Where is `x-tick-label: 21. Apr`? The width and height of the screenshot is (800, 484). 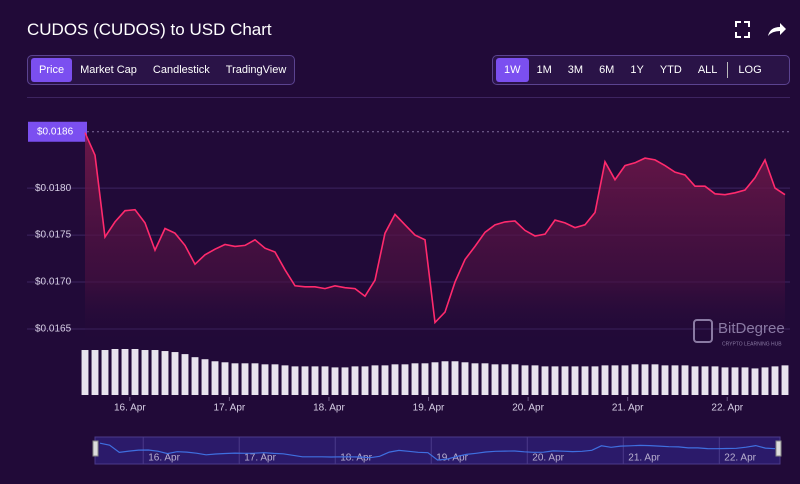 x-tick-label: 21. Apr is located at coordinates (628, 408).